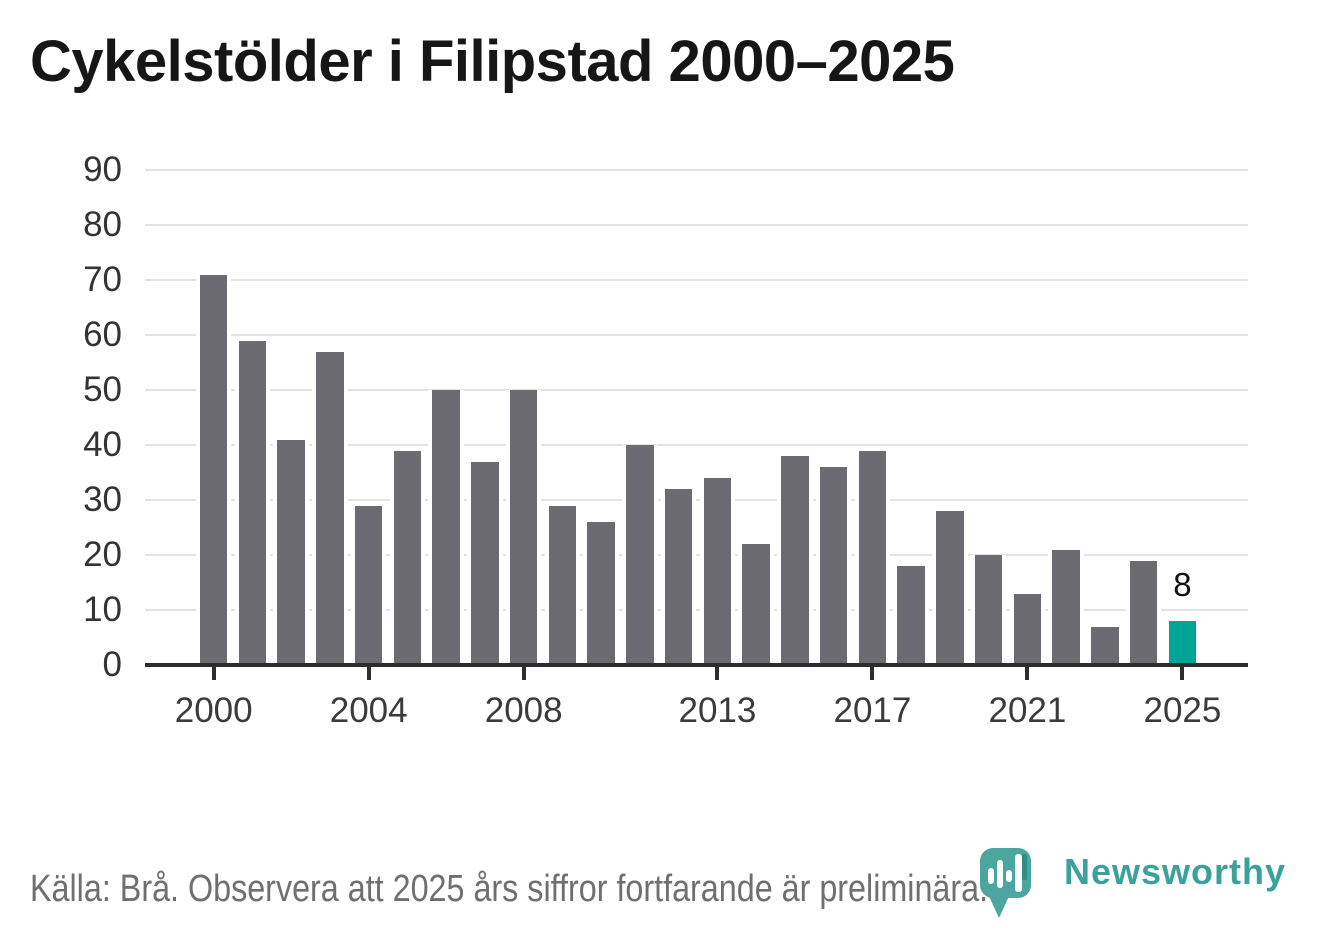 The width and height of the screenshot is (1322, 939). Describe the element at coordinates (1182, 710) in the screenshot. I see `x-tick-label-2025: 2025` at that location.